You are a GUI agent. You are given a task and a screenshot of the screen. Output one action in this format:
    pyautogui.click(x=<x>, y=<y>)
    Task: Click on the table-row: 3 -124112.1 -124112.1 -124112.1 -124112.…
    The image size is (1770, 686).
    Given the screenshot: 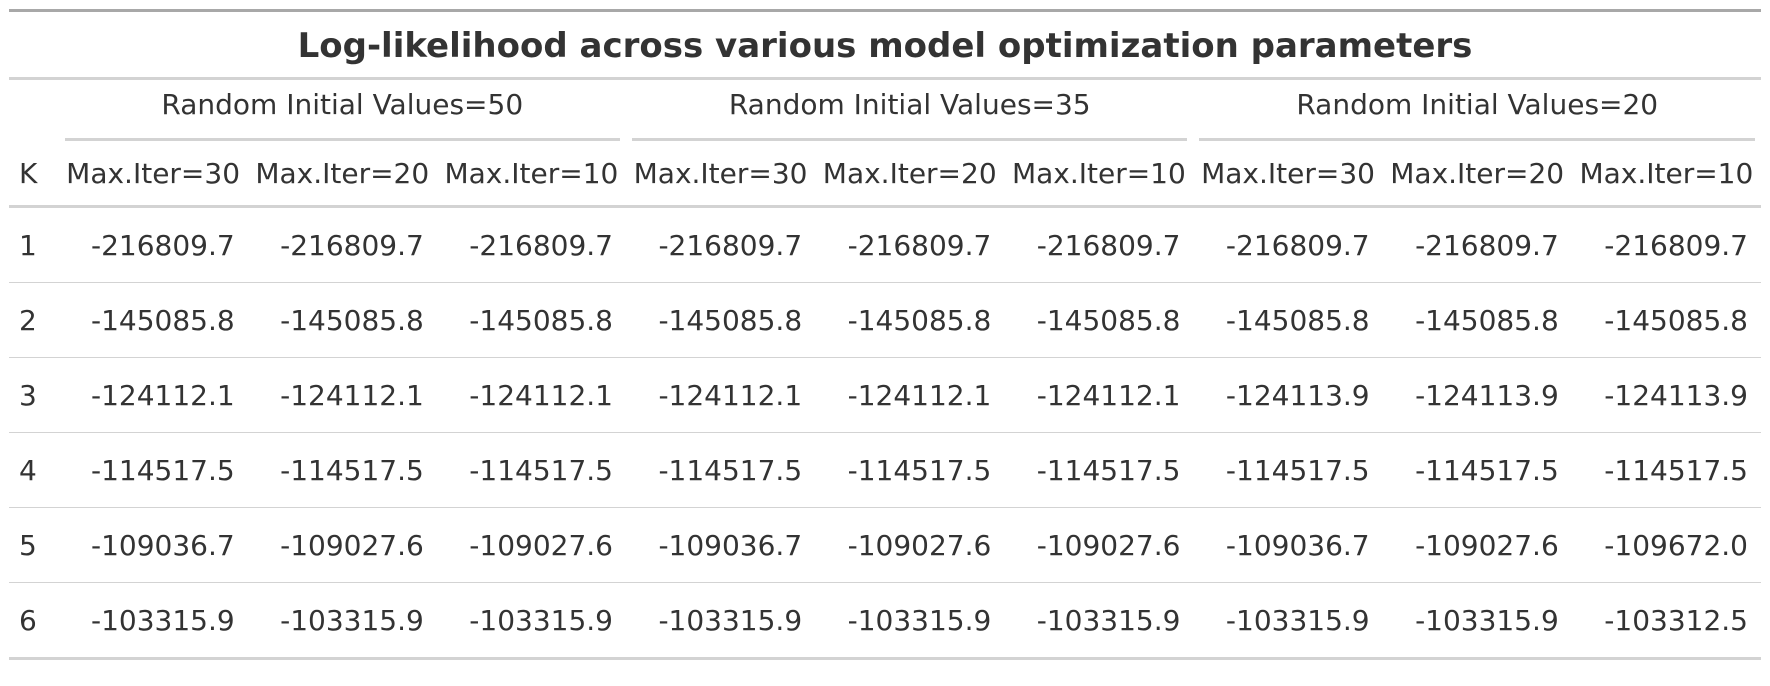 What is the action you would take?
    pyautogui.click(x=885, y=395)
    